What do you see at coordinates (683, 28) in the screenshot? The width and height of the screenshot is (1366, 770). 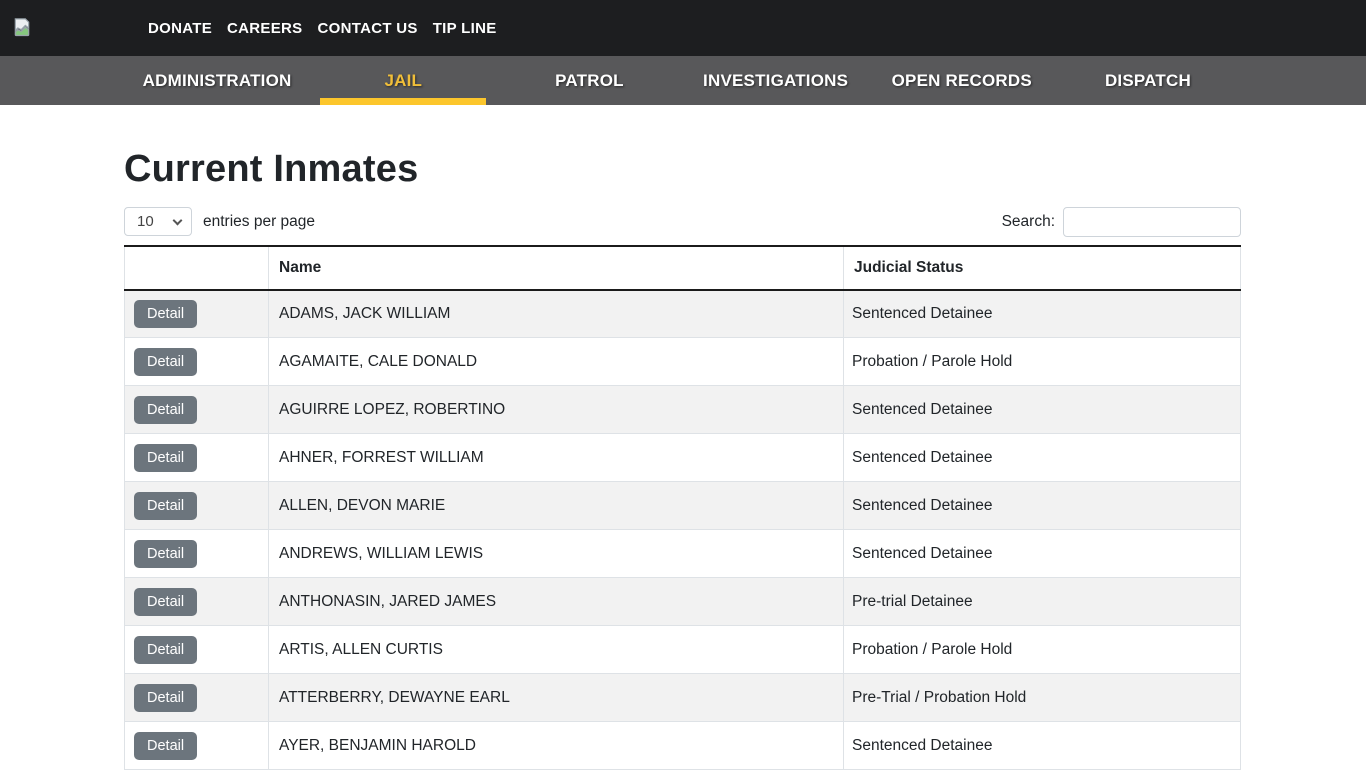 I see `utility-topbar: DONATE CAREERS CONTACT US TIP LINE` at bounding box center [683, 28].